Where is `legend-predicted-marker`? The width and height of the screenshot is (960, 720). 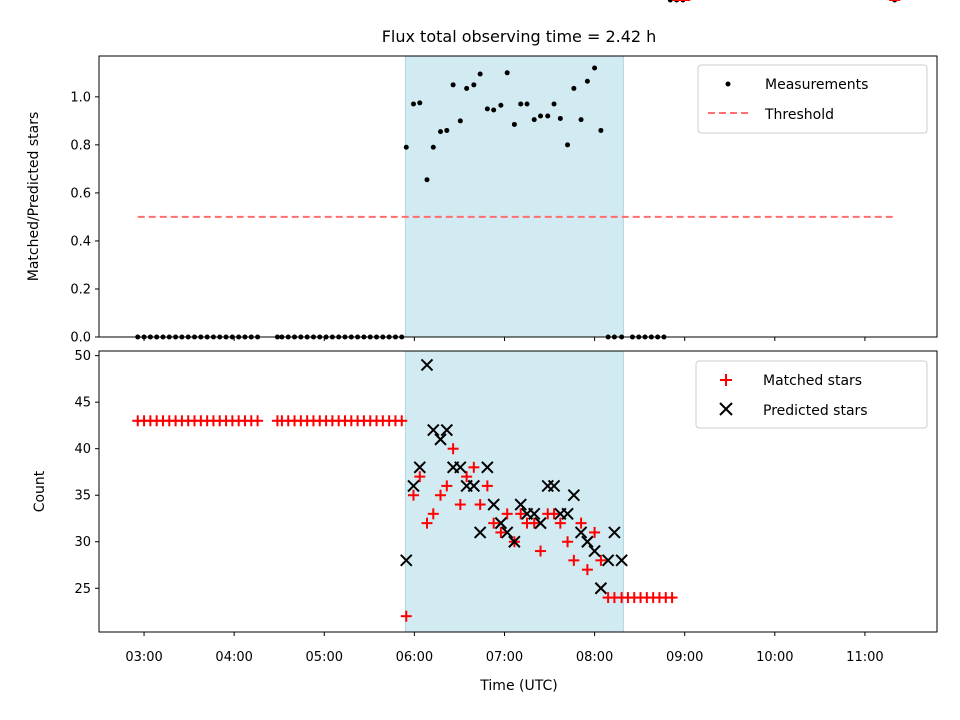
legend-predicted-marker is located at coordinates (726, 409).